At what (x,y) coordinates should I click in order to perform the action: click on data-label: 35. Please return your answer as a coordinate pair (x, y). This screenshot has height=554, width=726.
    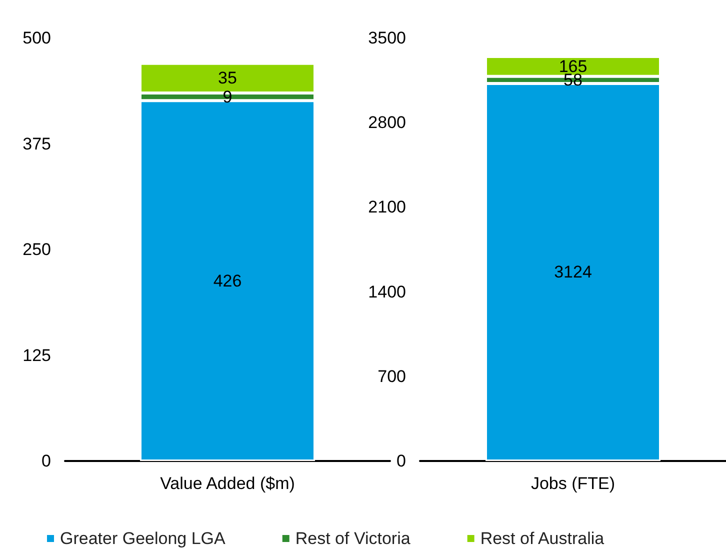
    Looking at the image, I should click on (227, 78).